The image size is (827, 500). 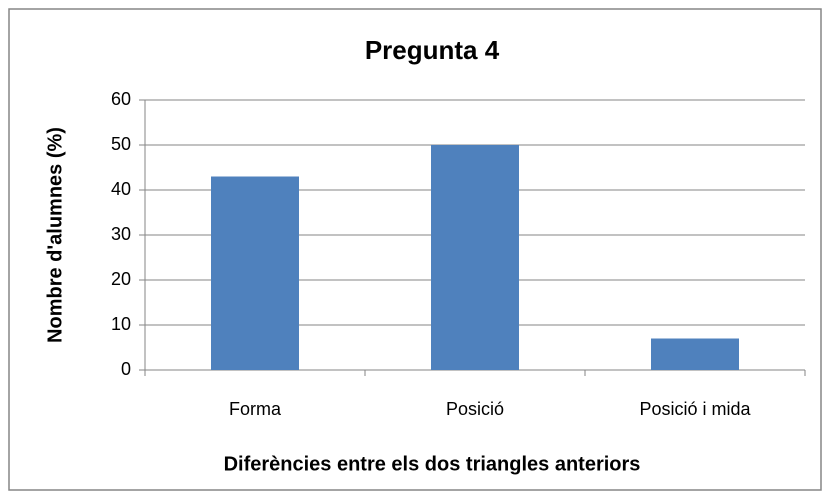 What do you see at coordinates (432, 50) in the screenshot?
I see `chart-title: Pregunta 4` at bounding box center [432, 50].